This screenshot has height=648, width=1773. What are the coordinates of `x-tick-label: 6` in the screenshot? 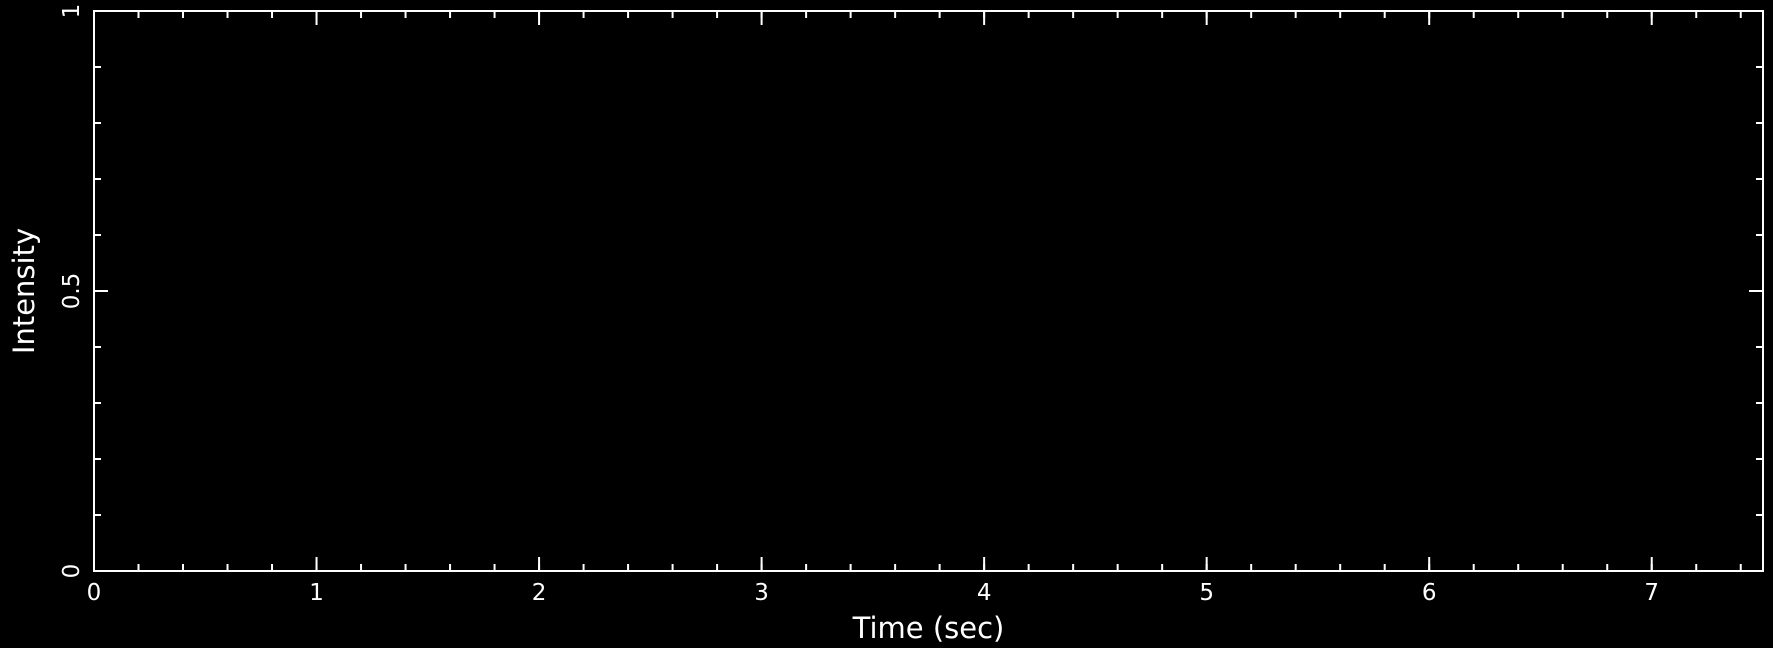 It's located at (1429, 593).